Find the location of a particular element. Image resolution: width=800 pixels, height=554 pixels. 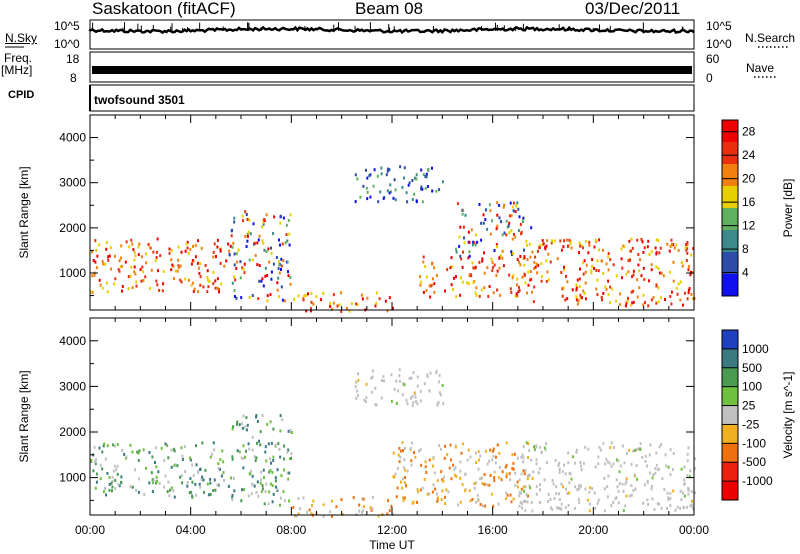

y-tick-label: 4000 is located at coordinates (72, 341).